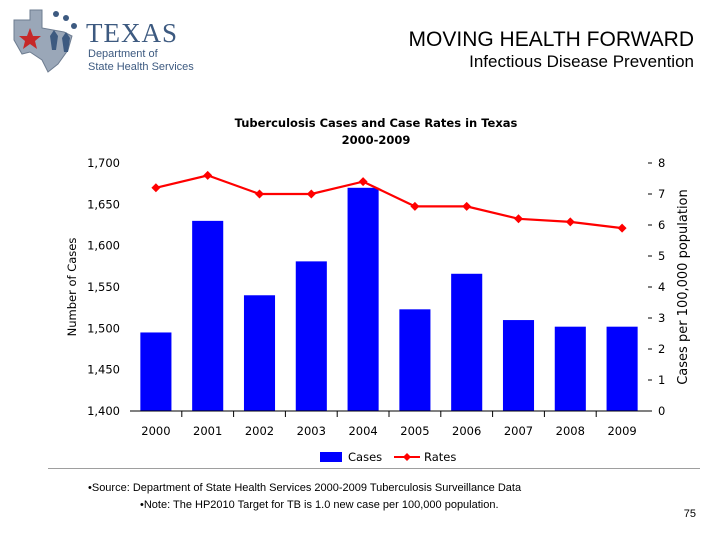 Image resolution: width=720 pixels, height=540 pixels. What do you see at coordinates (103, 163) in the screenshot?
I see `y-tick-label: 1,700` at bounding box center [103, 163].